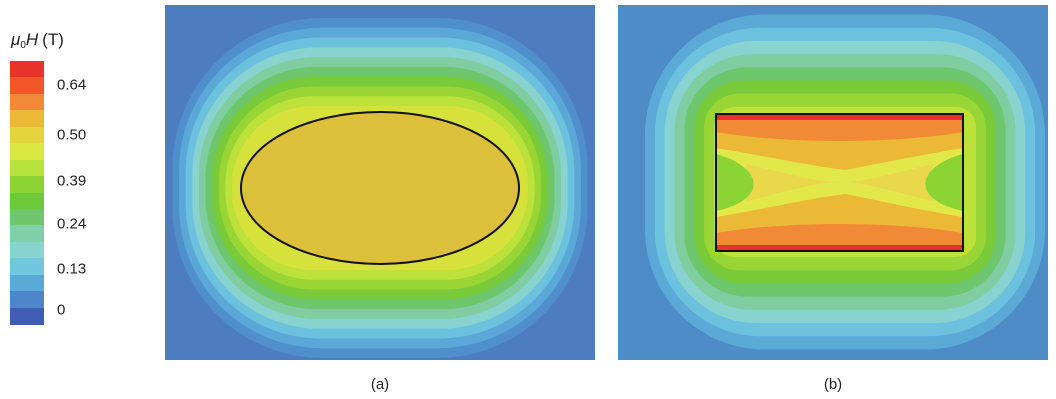  What do you see at coordinates (61, 310) in the screenshot?
I see `colorbar-tick-label: 0` at bounding box center [61, 310].